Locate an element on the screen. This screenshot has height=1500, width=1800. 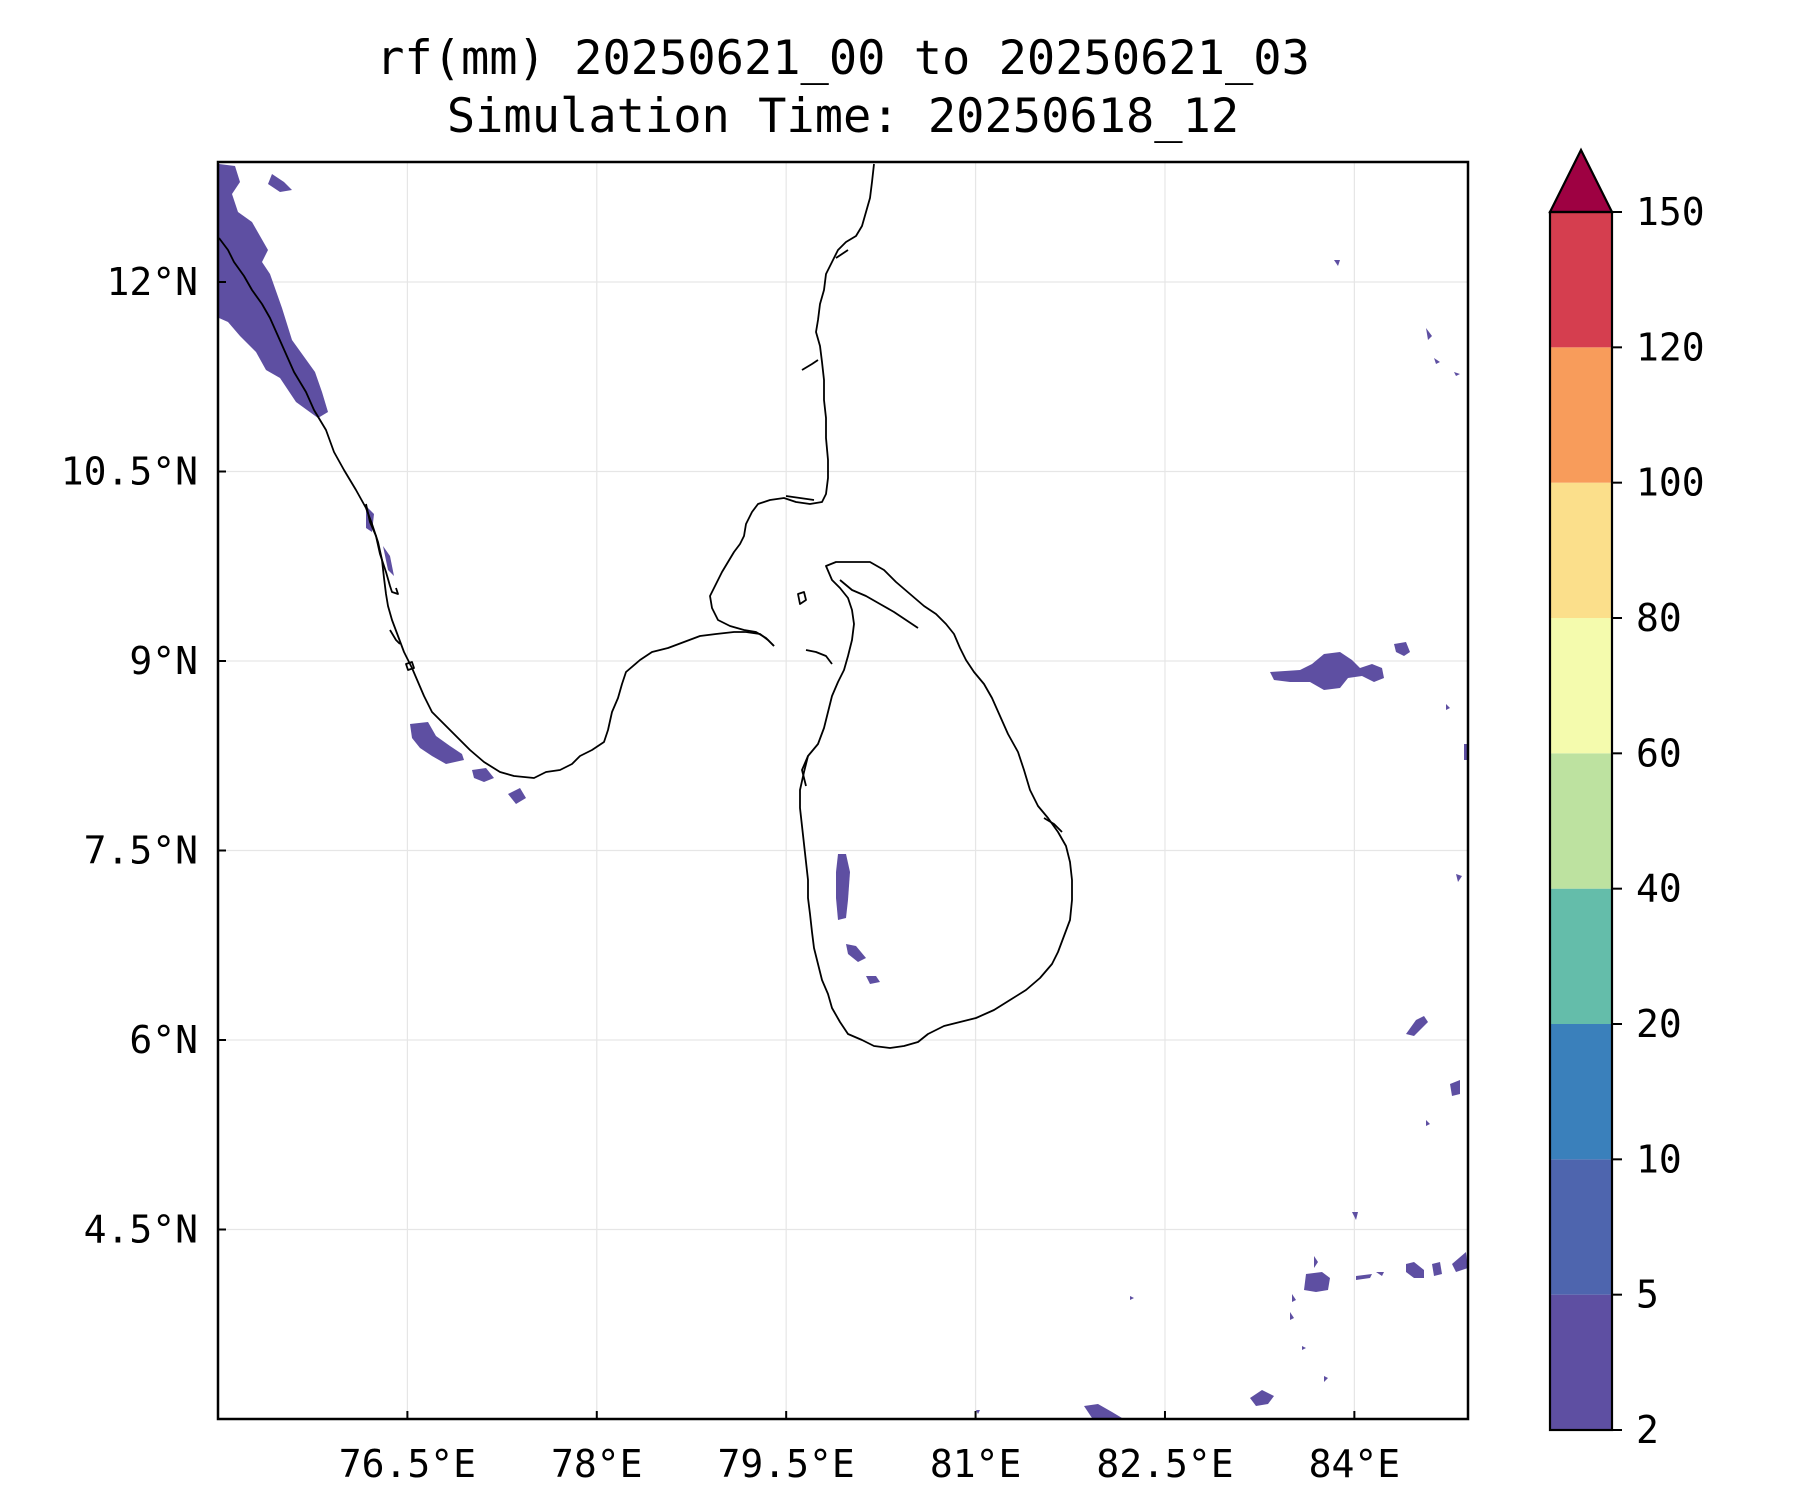
title-line-1: rf(mm) 20250621_00 to 20250621_03 is located at coordinates (843, 58).